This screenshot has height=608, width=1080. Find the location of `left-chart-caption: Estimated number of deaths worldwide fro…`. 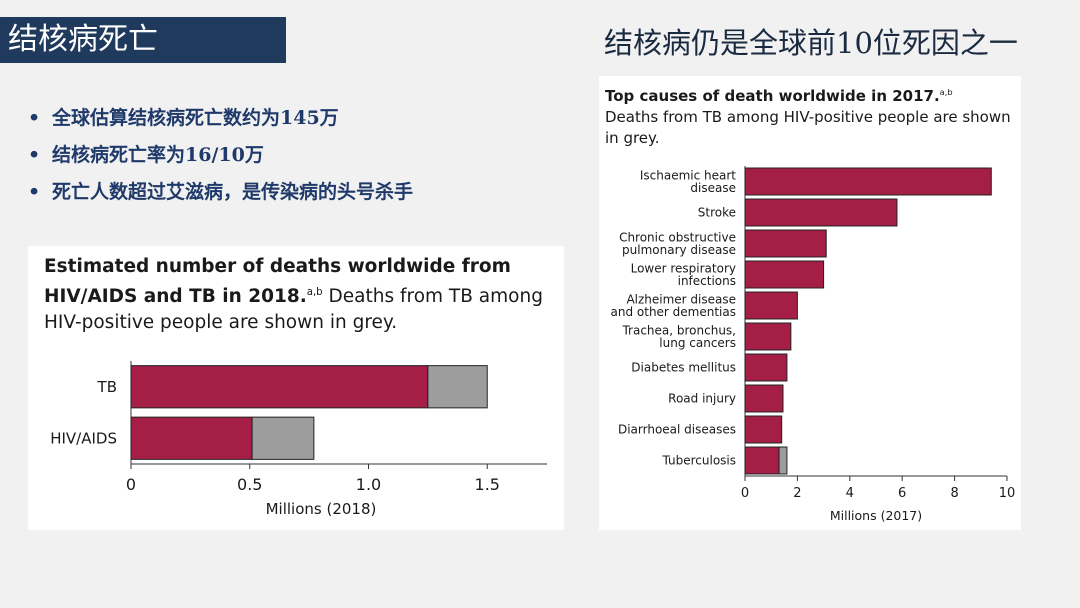

left-chart-caption: Estimated number of deaths worldwide fro… is located at coordinates (299, 295).